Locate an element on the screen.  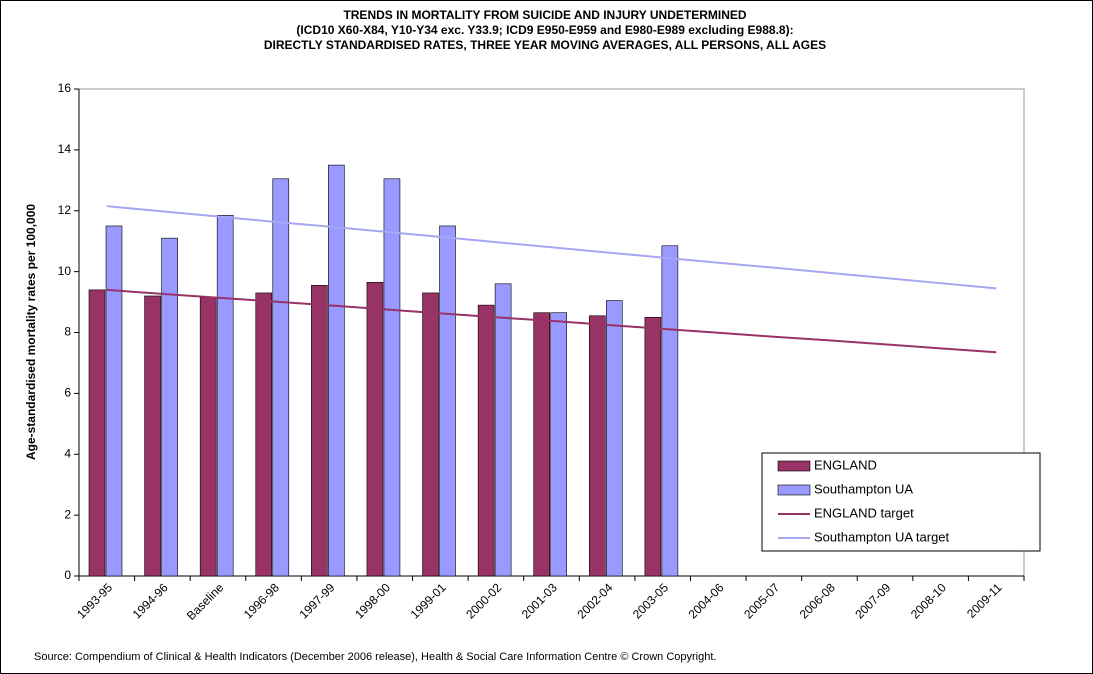
legend-label: ENGLAND is located at coordinates (845, 464).